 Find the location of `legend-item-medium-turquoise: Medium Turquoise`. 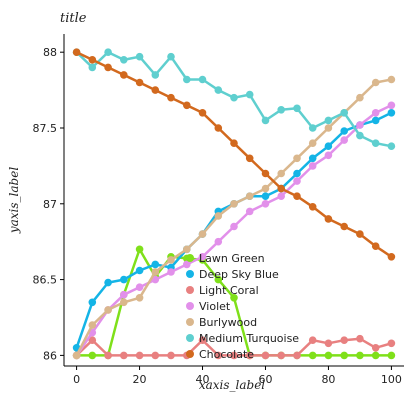

legend-item-medium-turquoise: Medium Turquoise is located at coordinates (242, 338).